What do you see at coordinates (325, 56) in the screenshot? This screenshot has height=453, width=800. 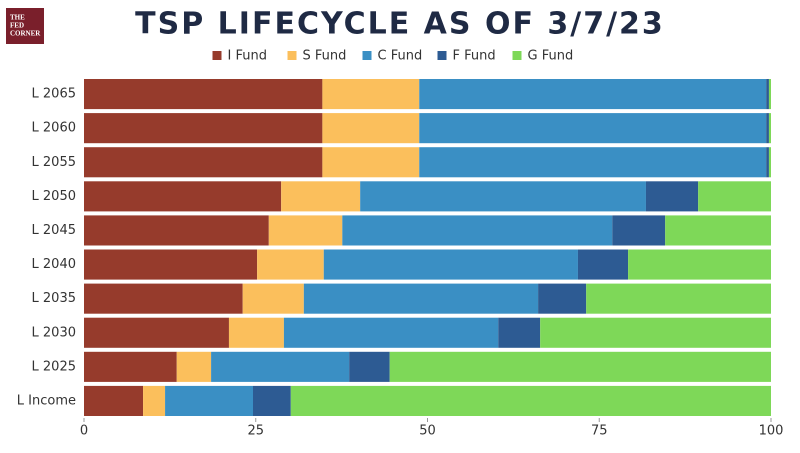 I see `legend-label: S Fund` at bounding box center [325, 56].